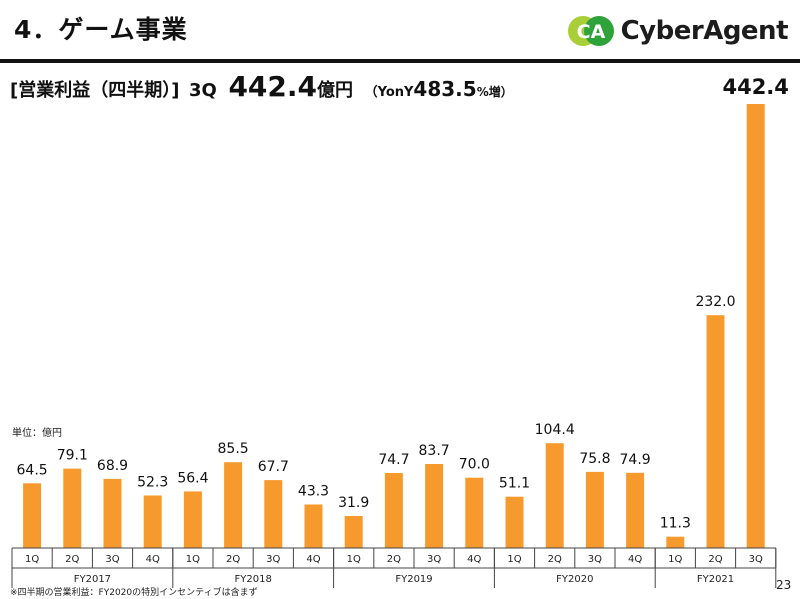 The height and width of the screenshot is (599, 800). Describe the element at coordinates (313, 492) in the screenshot. I see `value-label-fy2018-4q: 43.3` at that location.